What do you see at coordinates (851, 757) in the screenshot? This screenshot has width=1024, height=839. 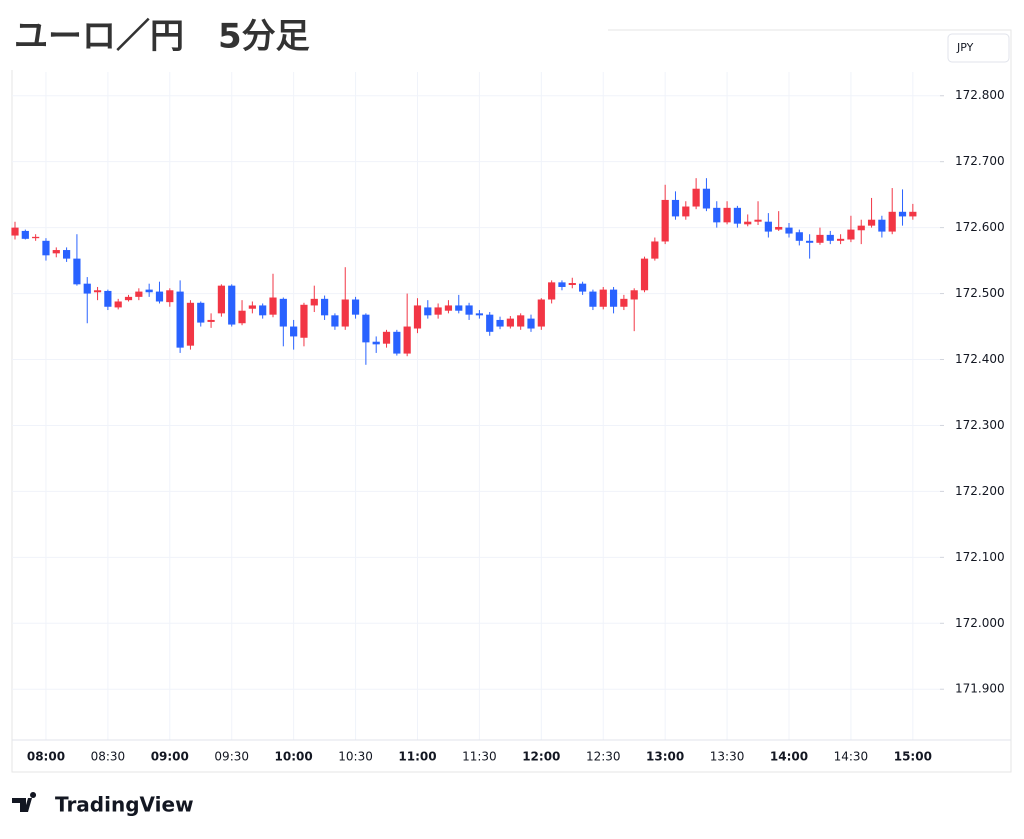 I see `x-tick-label: 14:30` at bounding box center [851, 757].